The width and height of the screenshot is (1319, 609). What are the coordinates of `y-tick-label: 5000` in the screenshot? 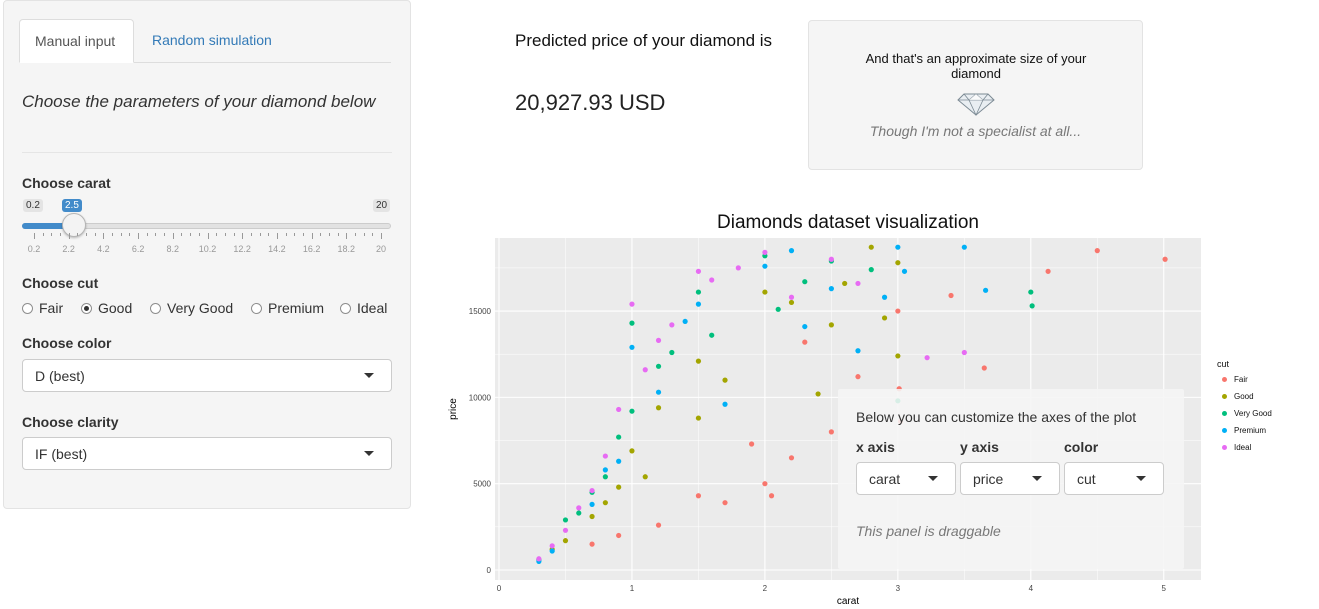 It's located at (482, 484).